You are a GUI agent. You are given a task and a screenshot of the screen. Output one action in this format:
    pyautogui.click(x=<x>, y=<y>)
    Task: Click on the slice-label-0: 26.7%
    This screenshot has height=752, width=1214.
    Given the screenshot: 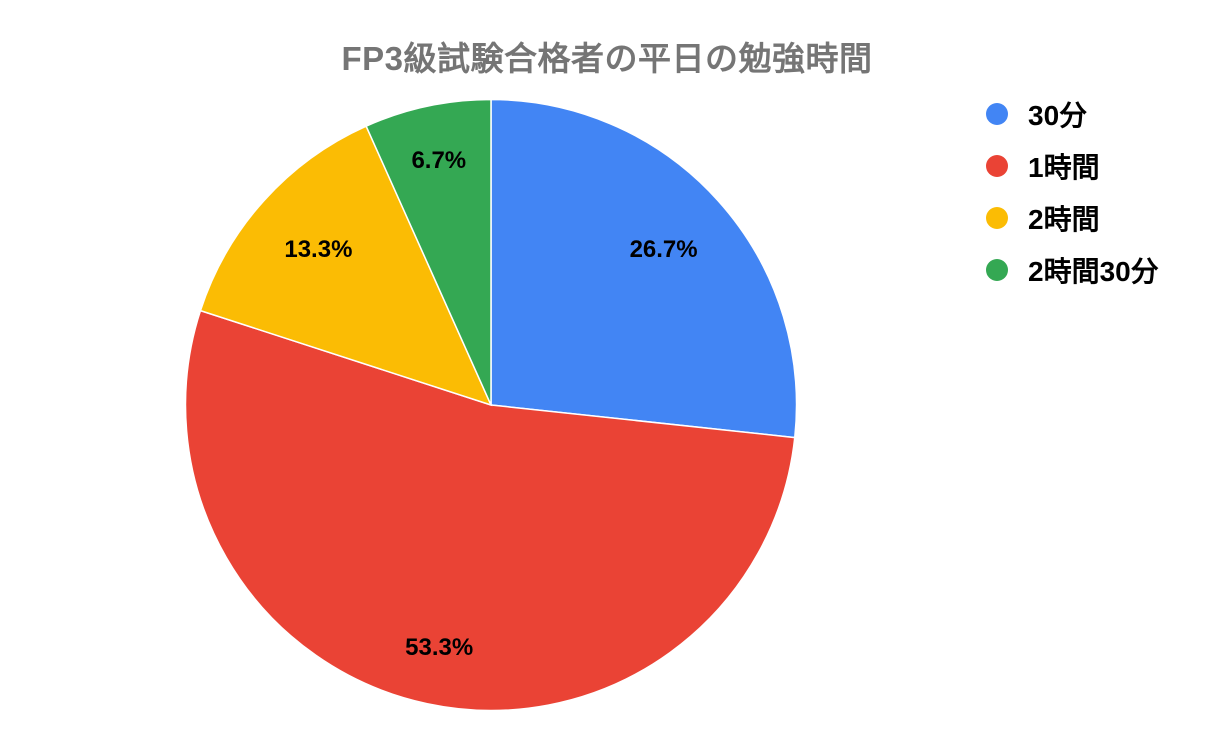 What is the action you would take?
    pyautogui.click(x=663, y=249)
    